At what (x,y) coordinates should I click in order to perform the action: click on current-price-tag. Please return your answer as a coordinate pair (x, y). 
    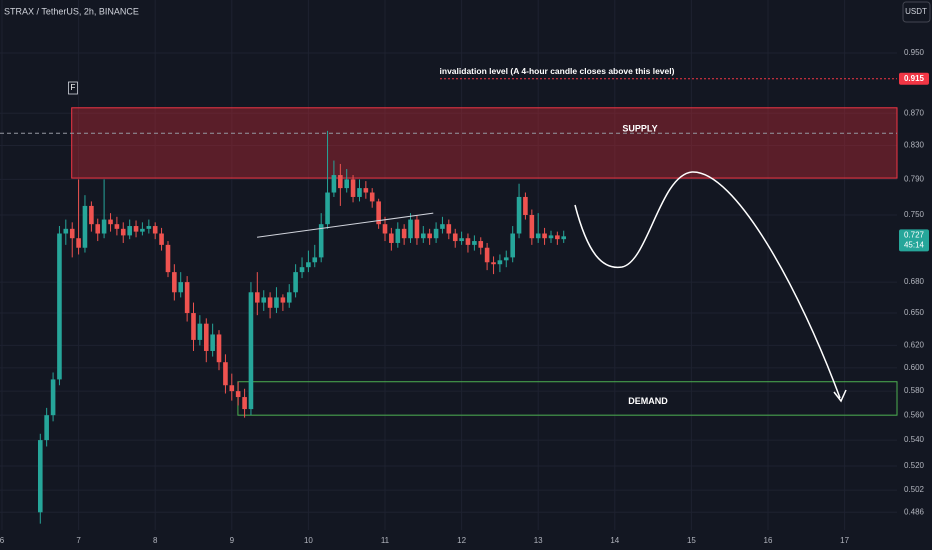
    Looking at the image, I should click on (914, 240).